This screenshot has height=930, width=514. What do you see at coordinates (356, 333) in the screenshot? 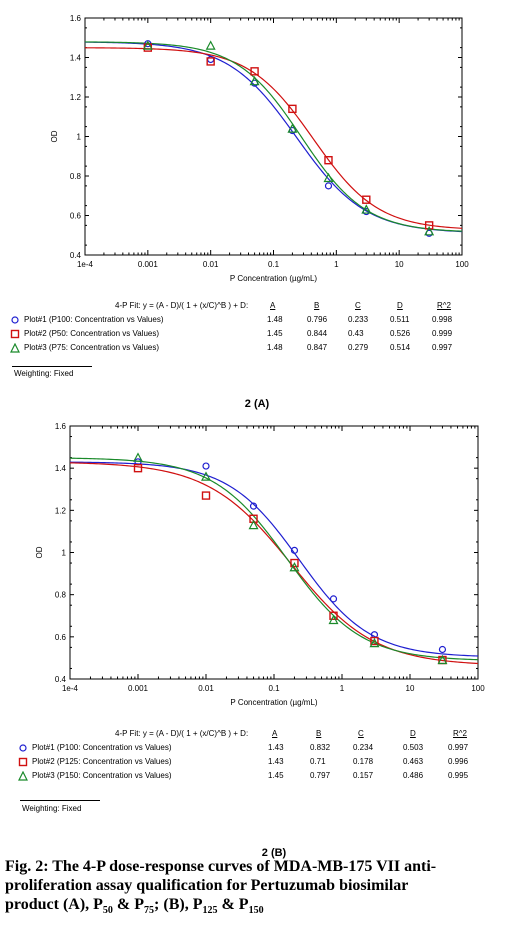
I see `value-c: 0.43` at bounding box center [356, 333].